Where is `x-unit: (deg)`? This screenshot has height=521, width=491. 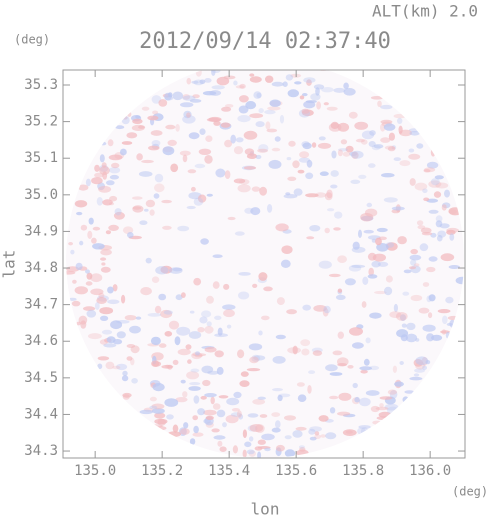 x-unit: (deg) is located at coordinates (470, 492).